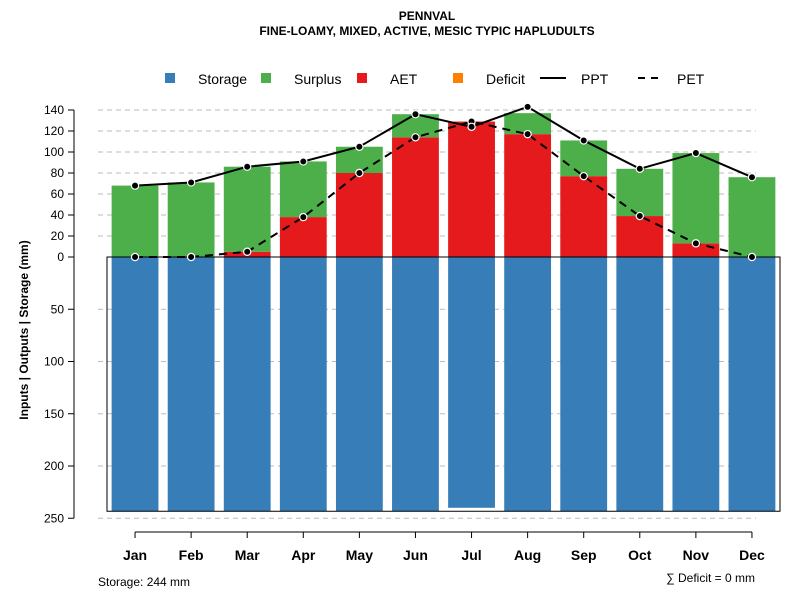  I want to click on month-label-mar: Mar, so click(247, 555).